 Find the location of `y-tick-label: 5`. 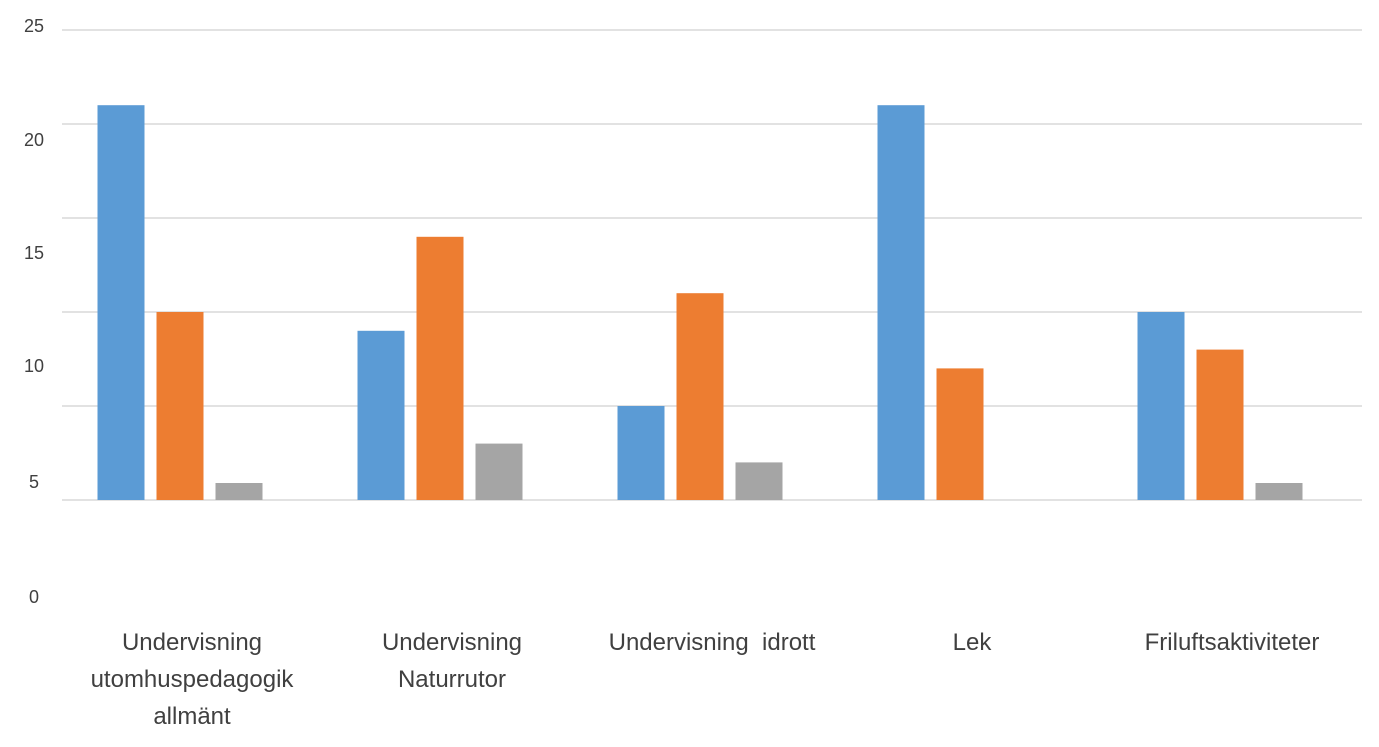

y-tick-label: 5 is located at coordinates (34, 482).